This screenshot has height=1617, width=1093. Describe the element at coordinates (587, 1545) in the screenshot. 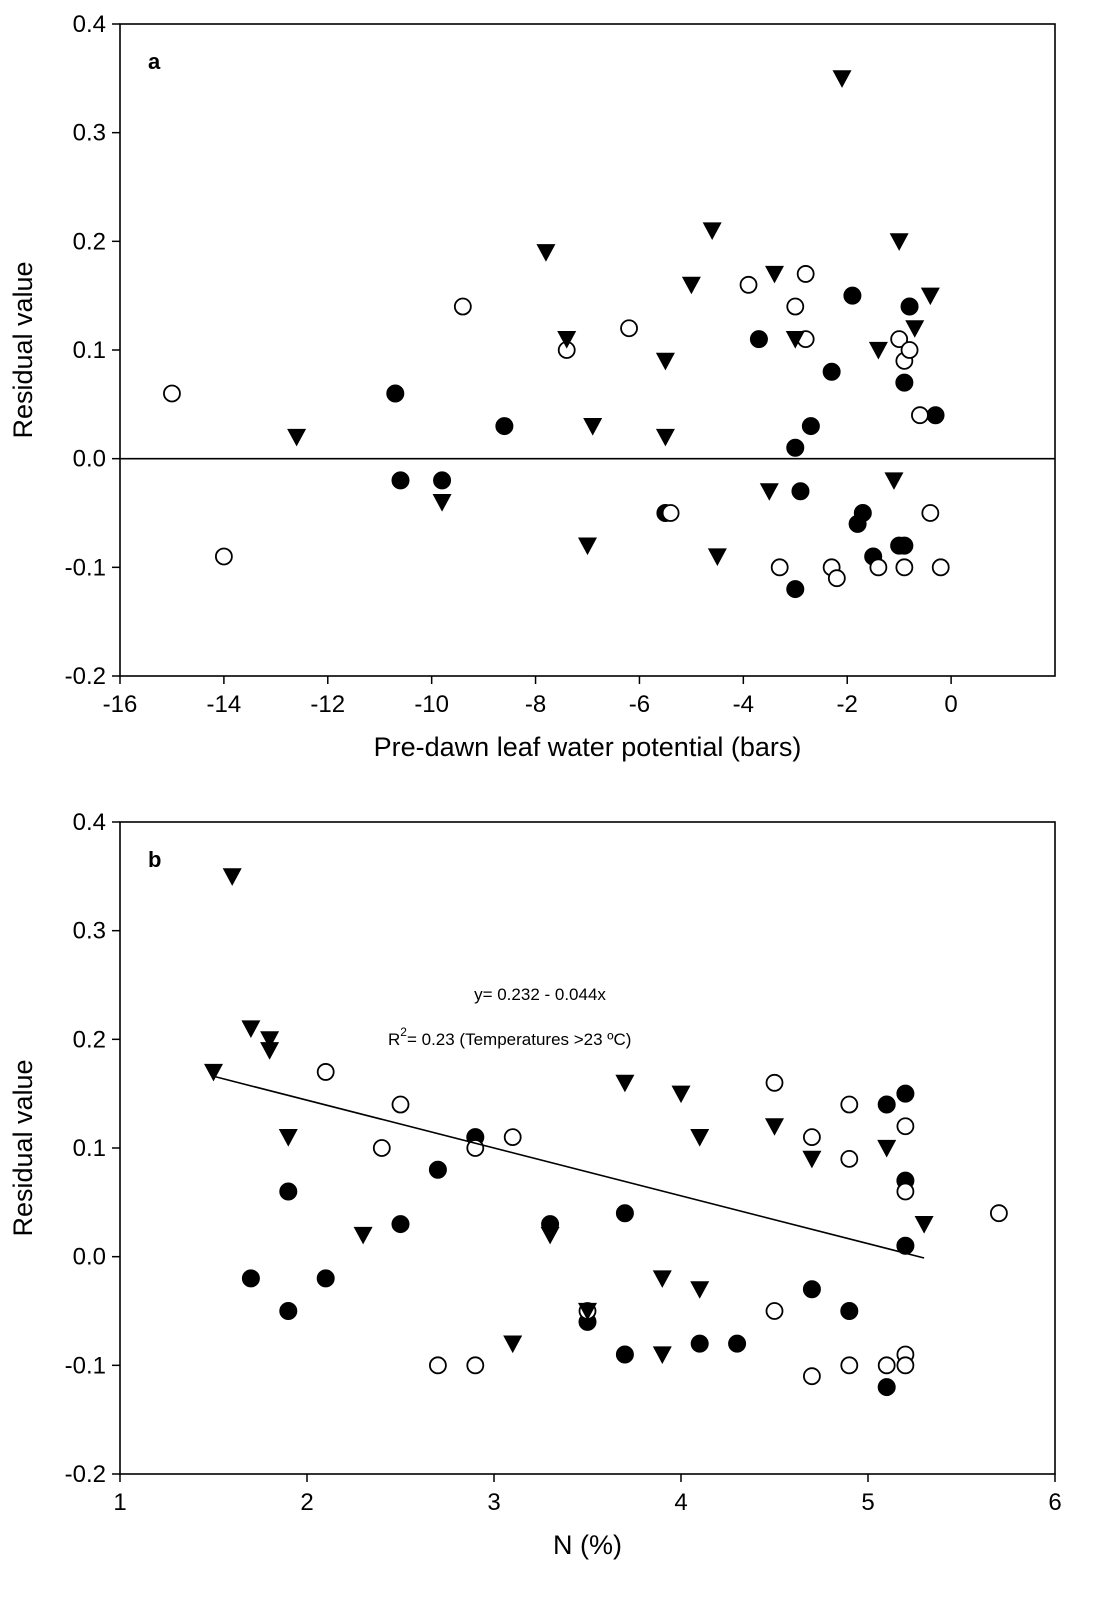

I see `panel-b-x-axis-label: N (%)` at that location.